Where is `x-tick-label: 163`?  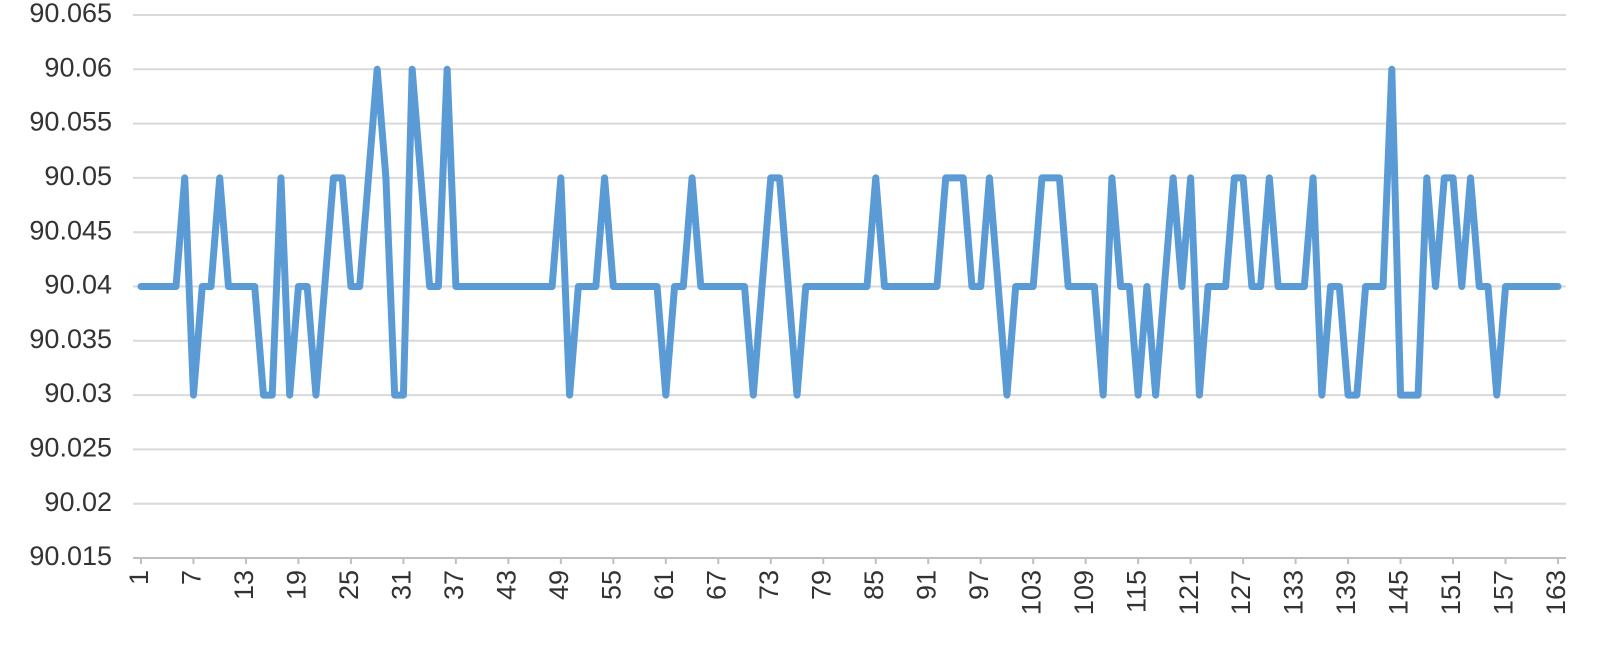 x-tick-label: 163 is located at coordinates (1556, 592).